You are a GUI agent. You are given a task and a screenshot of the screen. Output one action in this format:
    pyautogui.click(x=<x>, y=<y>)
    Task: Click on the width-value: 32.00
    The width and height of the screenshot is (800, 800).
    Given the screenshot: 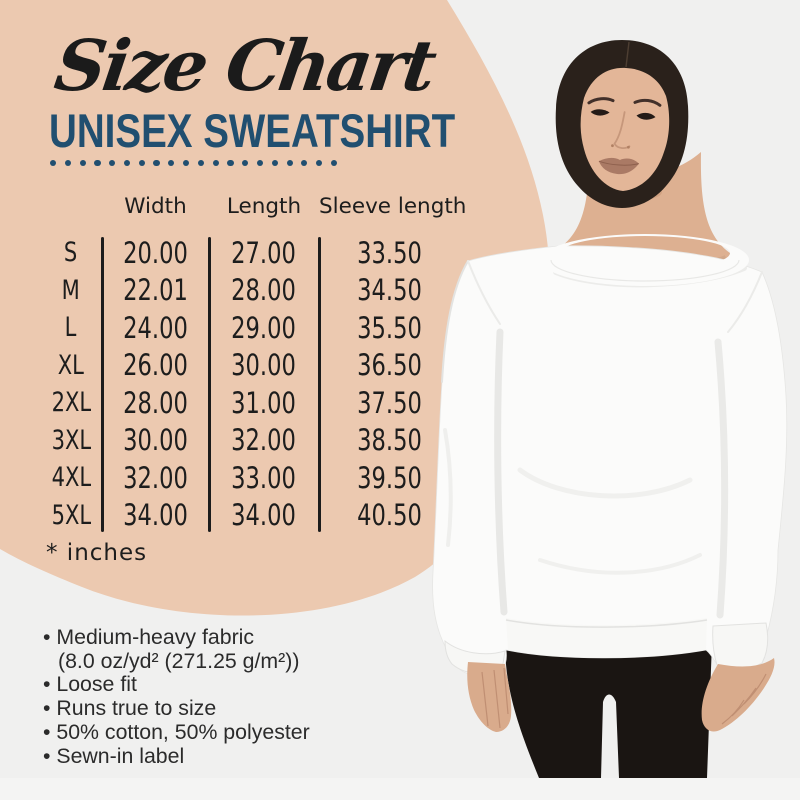 What is the action you would take?
    pyautogui.click(x=155, y=477)
    